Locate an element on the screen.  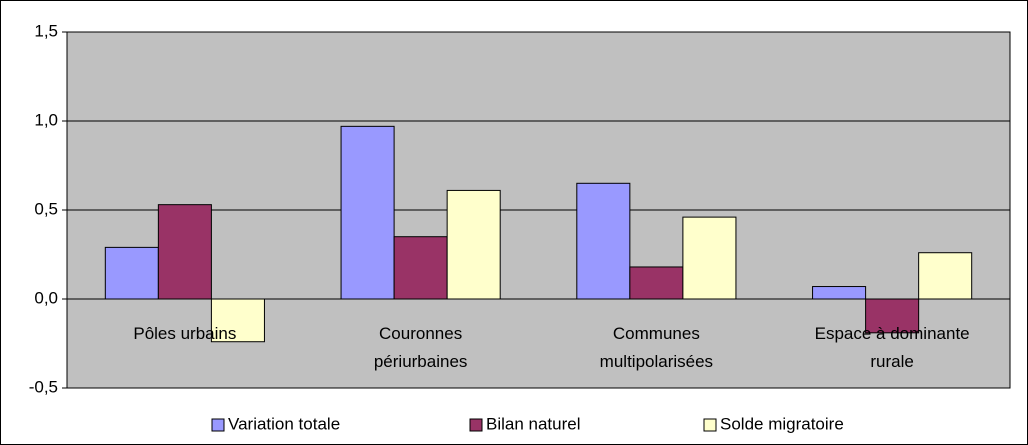
x-tick-line: Couronnes is located at coordinates (420, 333).